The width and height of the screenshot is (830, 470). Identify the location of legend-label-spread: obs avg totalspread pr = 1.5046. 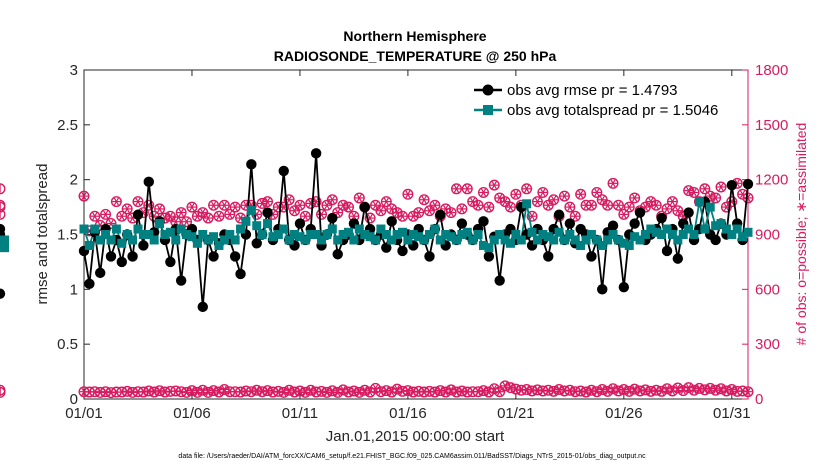
(612, 110).